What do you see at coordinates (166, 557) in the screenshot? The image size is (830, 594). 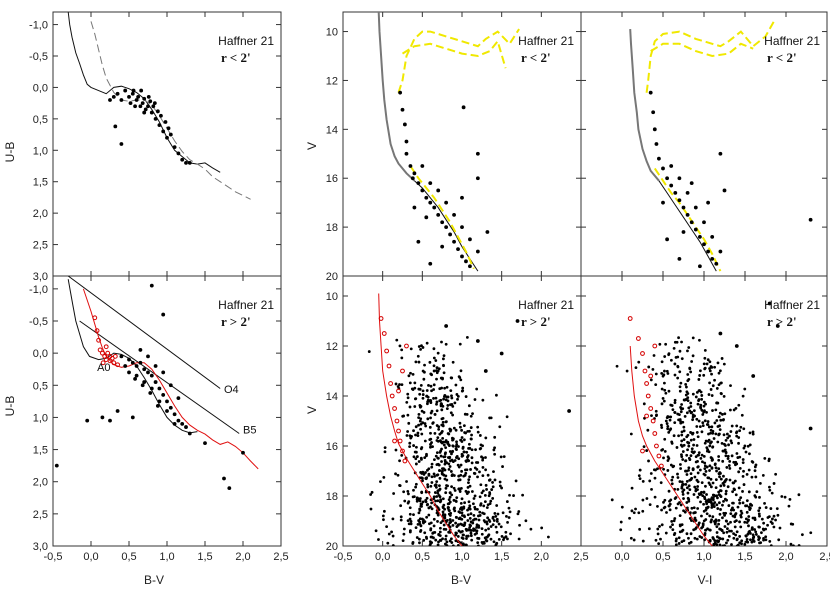 I see `x-tick-label: 1,0` at bounding box center [166, 557].